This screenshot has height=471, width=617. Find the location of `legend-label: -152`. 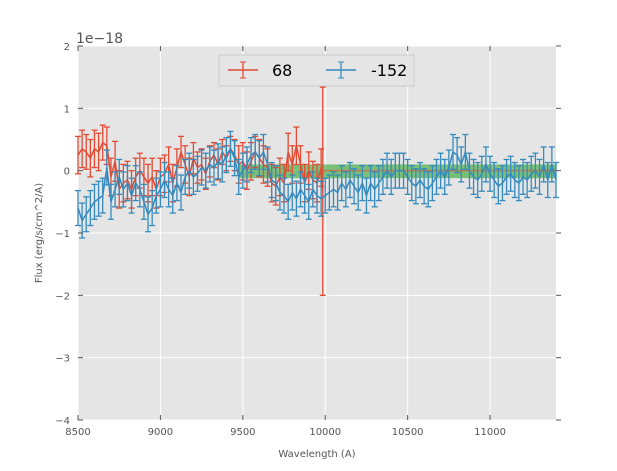

legend-label: -152 is located at coordinates (389, 70).